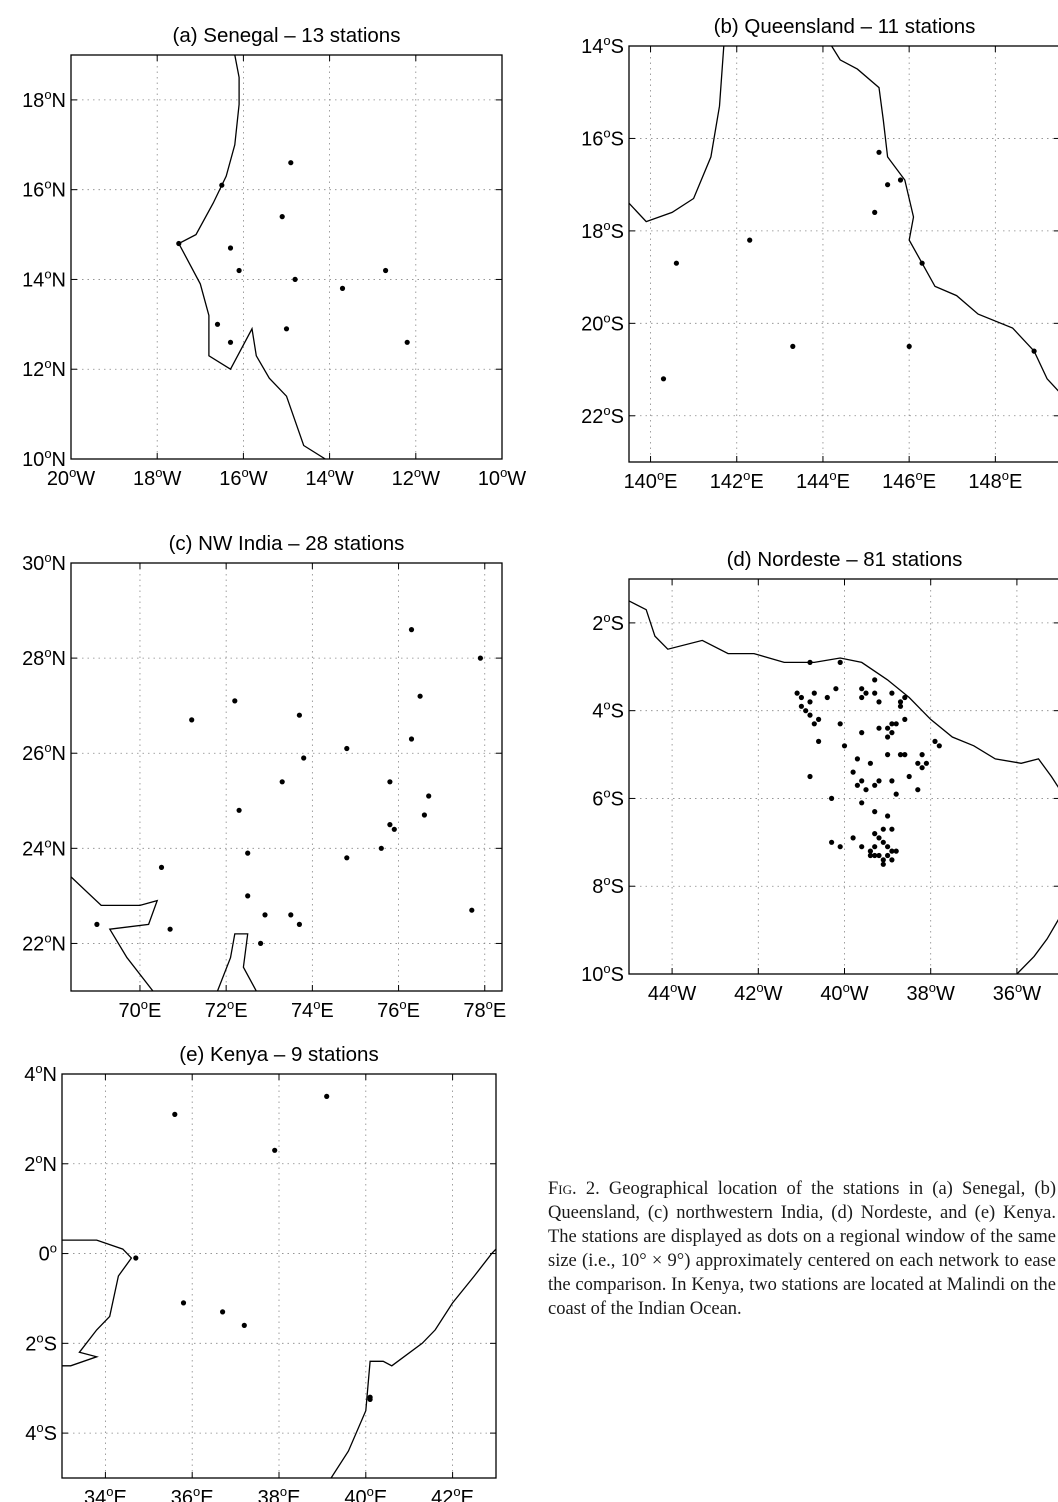 This screenshot has width=1058, height=1502. What do you see at coordinates (140, 1009) in the screenshot?
I see `x-tick-label: 70oE` at bounding box center [140, 1009].